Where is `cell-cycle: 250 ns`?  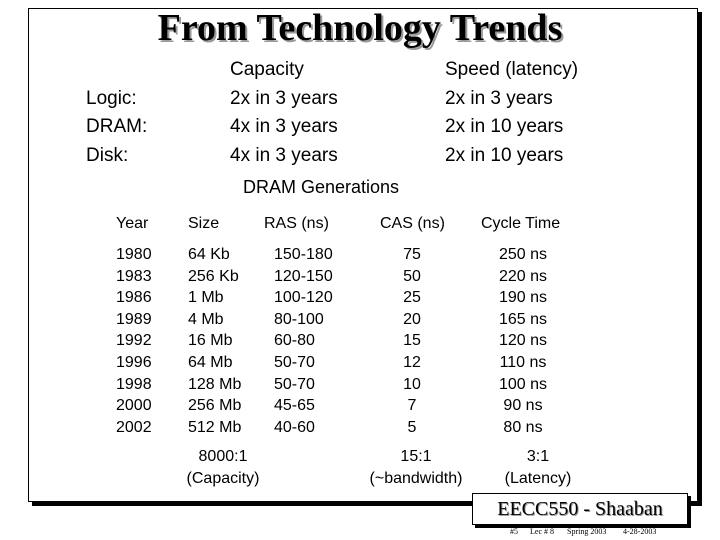 cell-cycle: 250 ns is located at coordinates (523, 254).